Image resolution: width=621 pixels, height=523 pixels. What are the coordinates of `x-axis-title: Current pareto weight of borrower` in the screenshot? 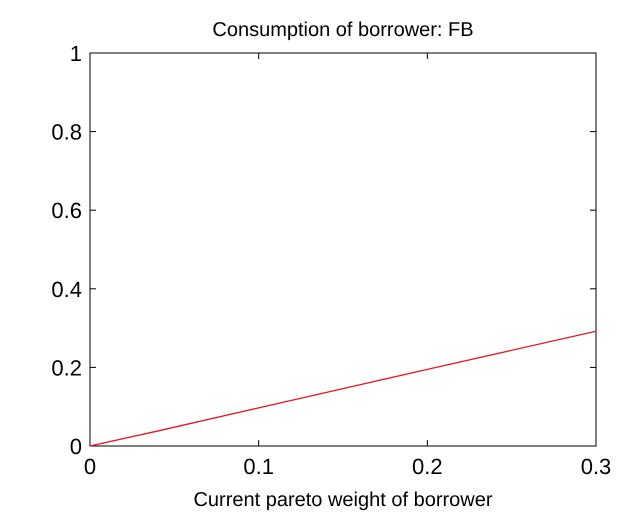 It's located at (343, 500).